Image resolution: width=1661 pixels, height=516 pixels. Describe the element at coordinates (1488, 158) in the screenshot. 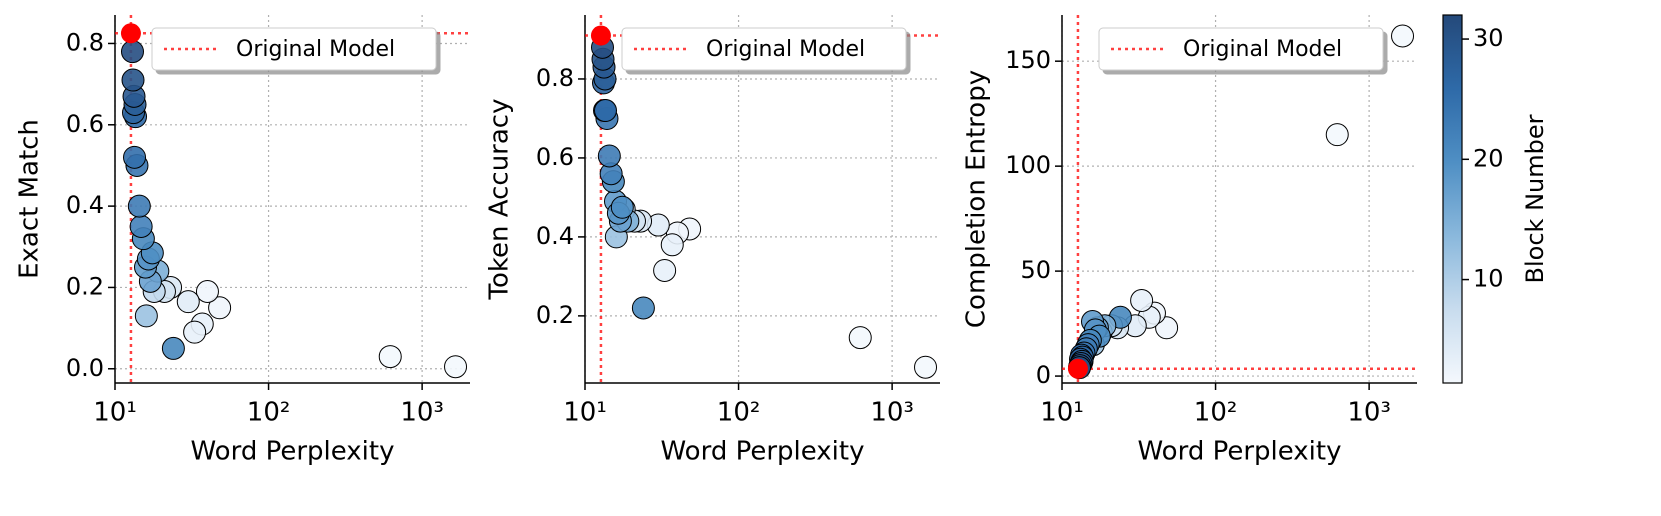

I see `colorbar-tick-label: 20` at that location.